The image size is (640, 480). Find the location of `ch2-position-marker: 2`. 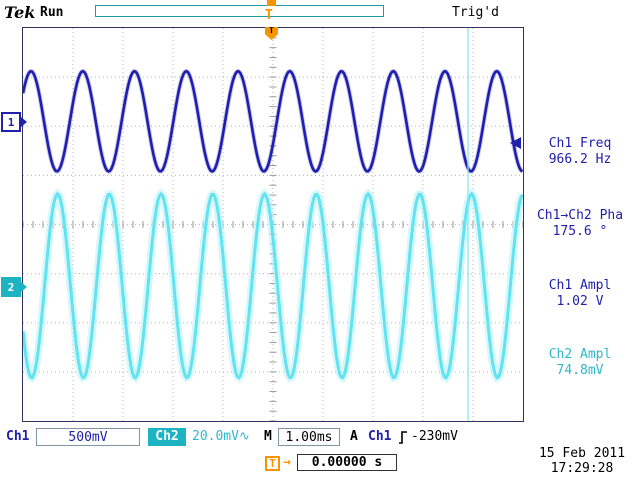

ch2-position-marker: 2 is located at coordinates (14, 287).